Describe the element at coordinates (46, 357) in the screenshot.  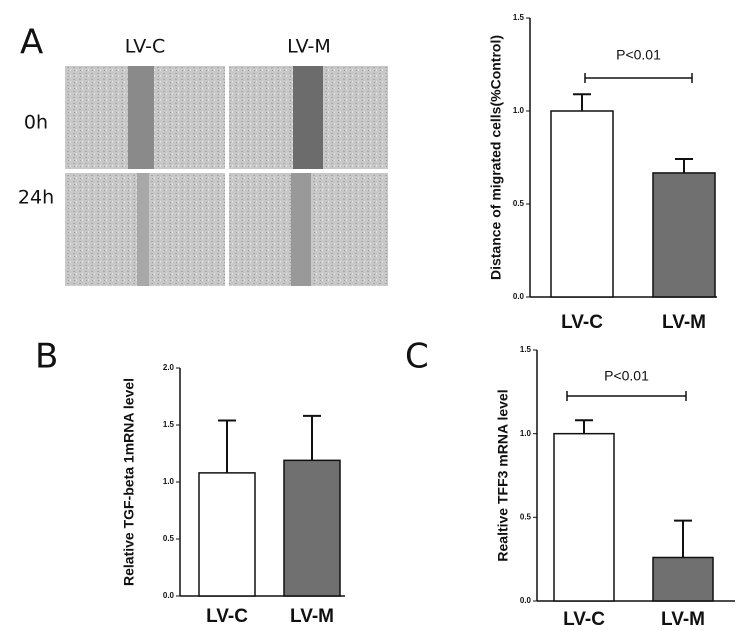
I see `panel-label: B` at that location.